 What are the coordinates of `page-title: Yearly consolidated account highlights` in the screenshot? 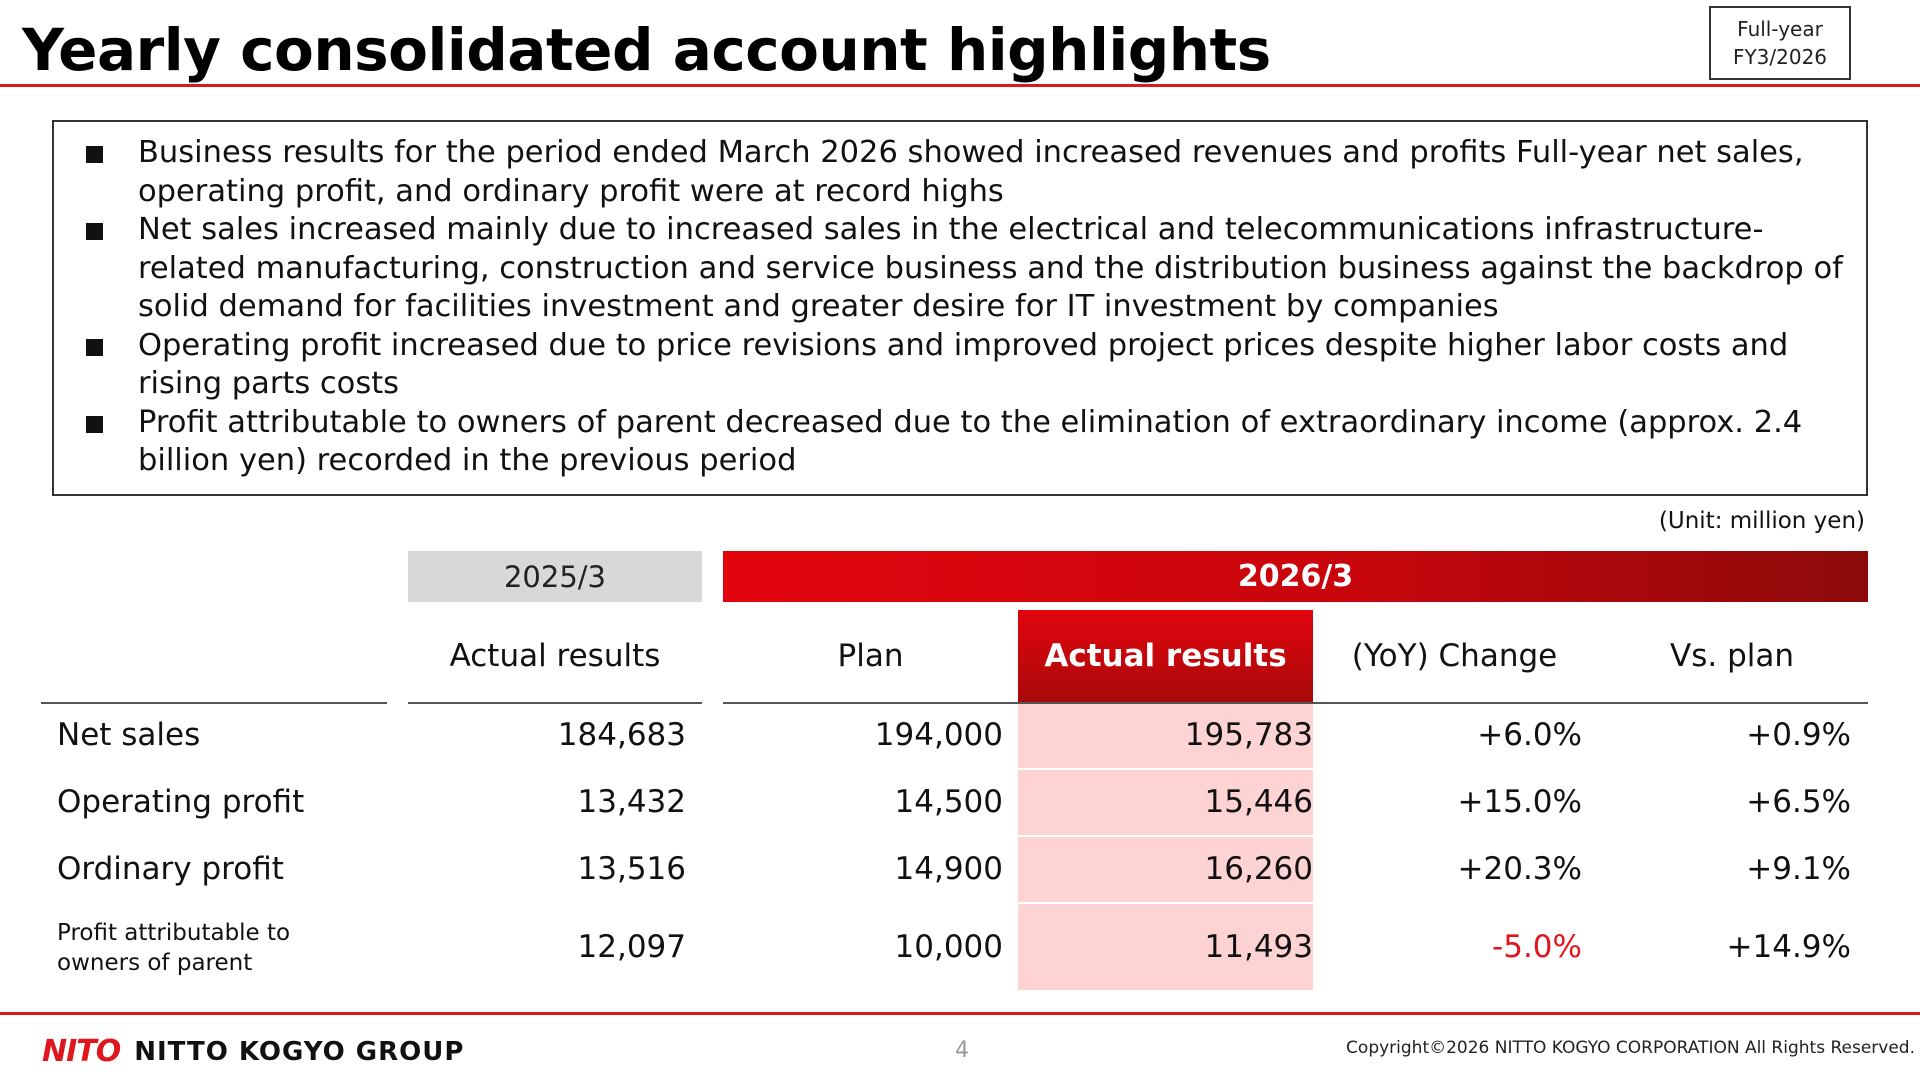 It's located at (646, 50).